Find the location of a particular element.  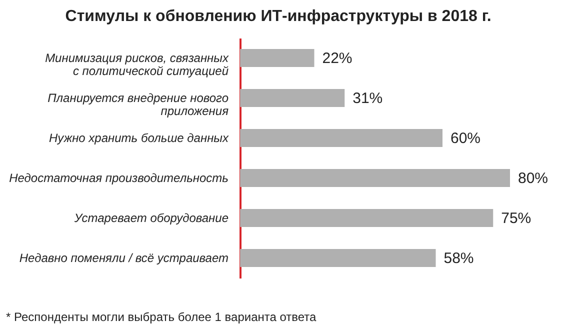

y-tick-label: Недавно поменяли / всё устраивает is located at coordinates (123, 258).